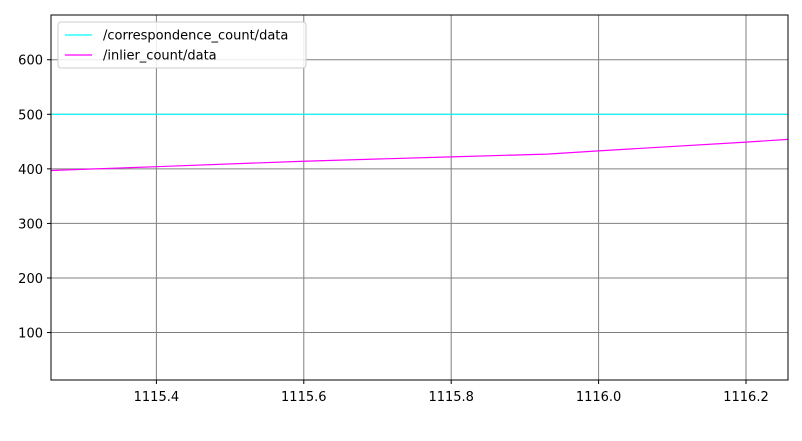 The width and height of the screenshot is (802, 441). What do you see at coordinates (451, 397) in the screenshot?
I see `x-tick-label: 1115.8` at bounding box center [451, 397].